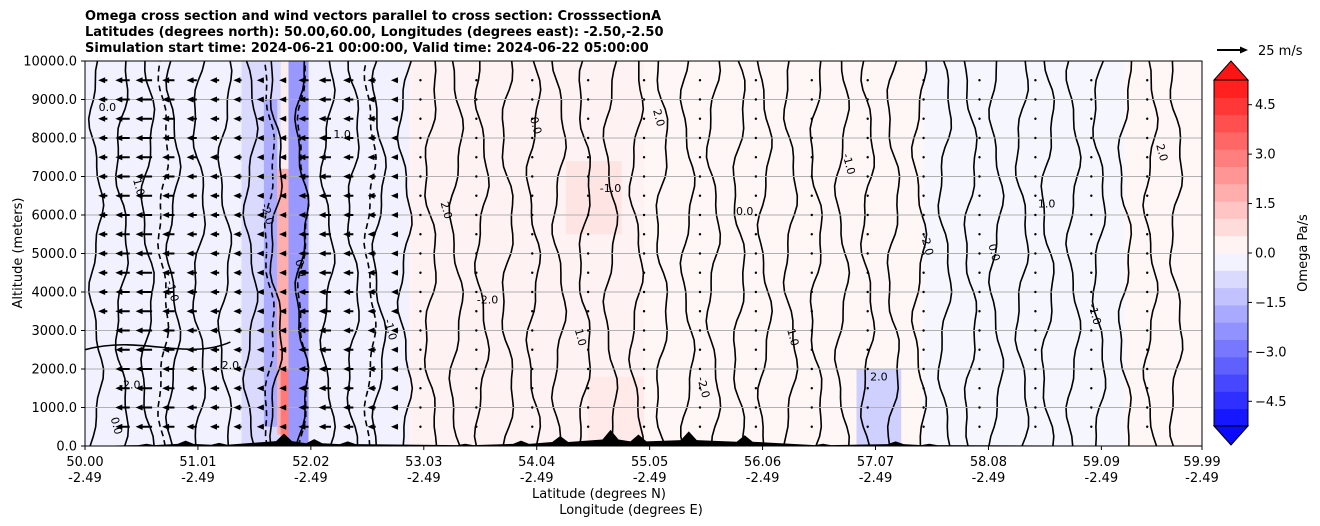  Describe the element at coordinates (849, 164) in the screenshot. I see `contour-label: -1.0` at that location.